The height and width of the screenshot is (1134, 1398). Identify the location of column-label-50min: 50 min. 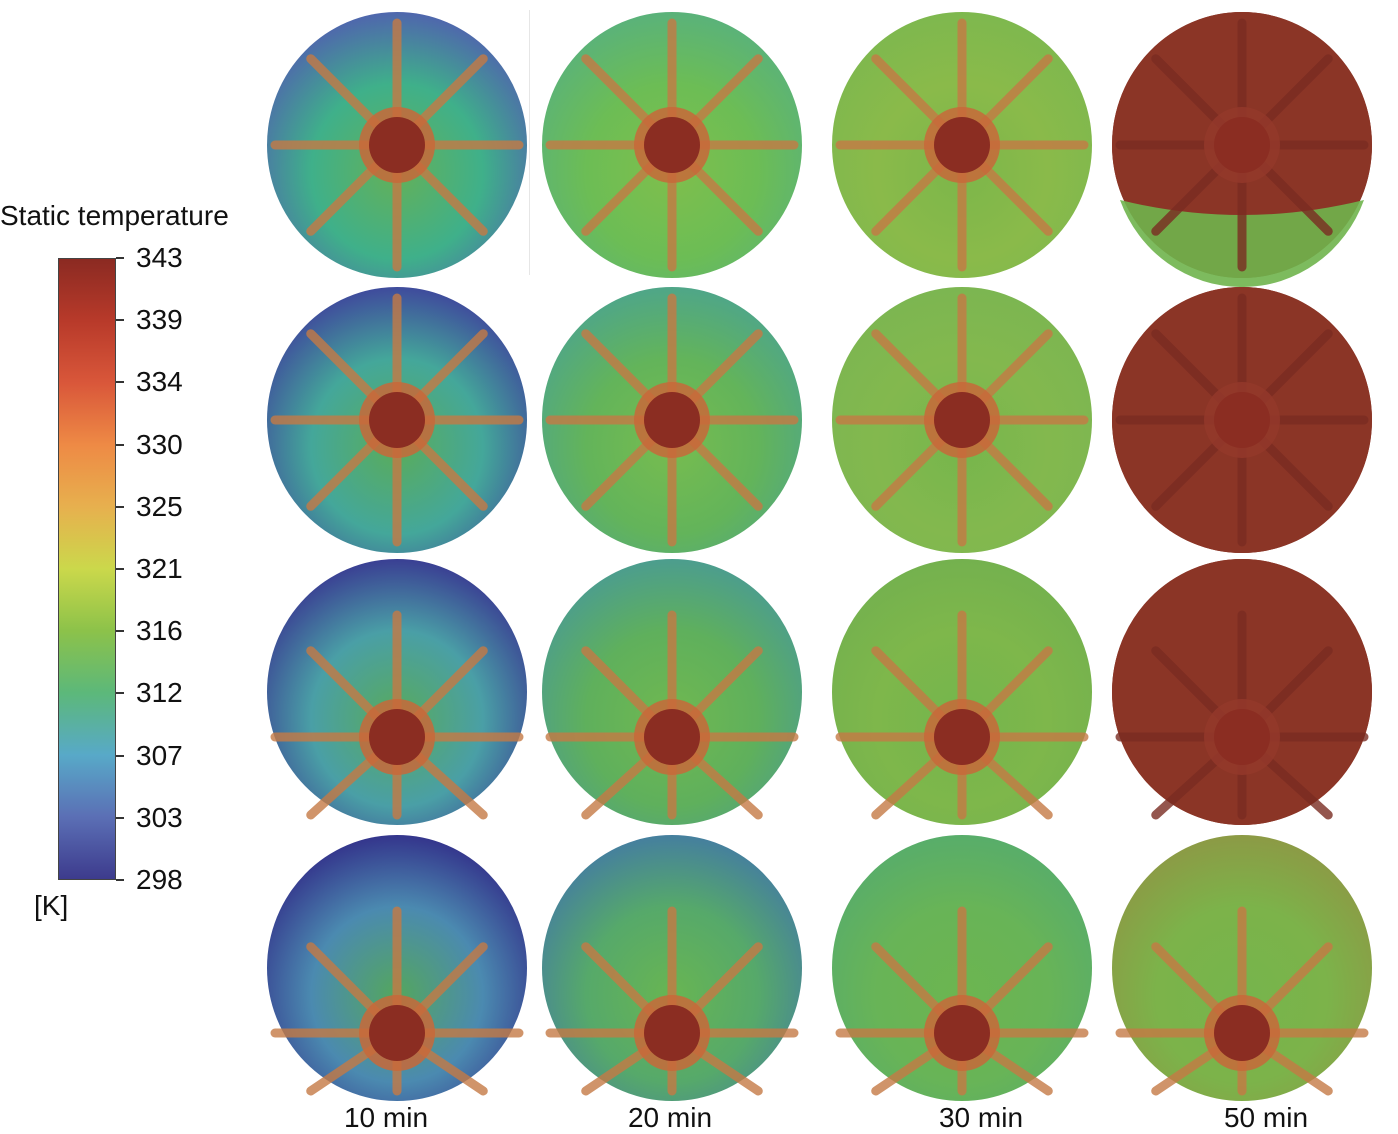
(1266, 1117).